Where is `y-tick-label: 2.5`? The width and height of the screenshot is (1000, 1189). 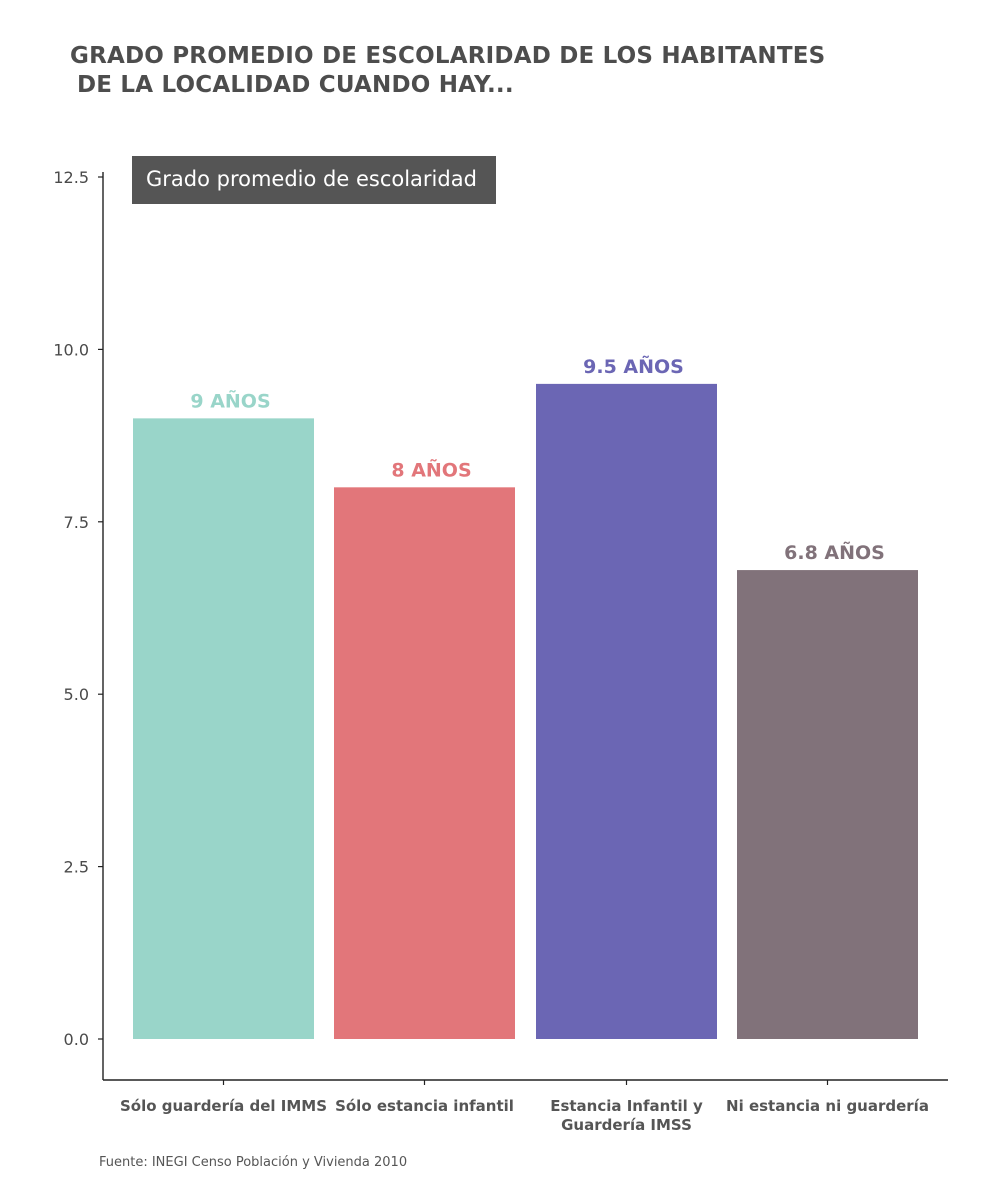 y-tick-label: 2.5 is located at coordinates (76, 867).